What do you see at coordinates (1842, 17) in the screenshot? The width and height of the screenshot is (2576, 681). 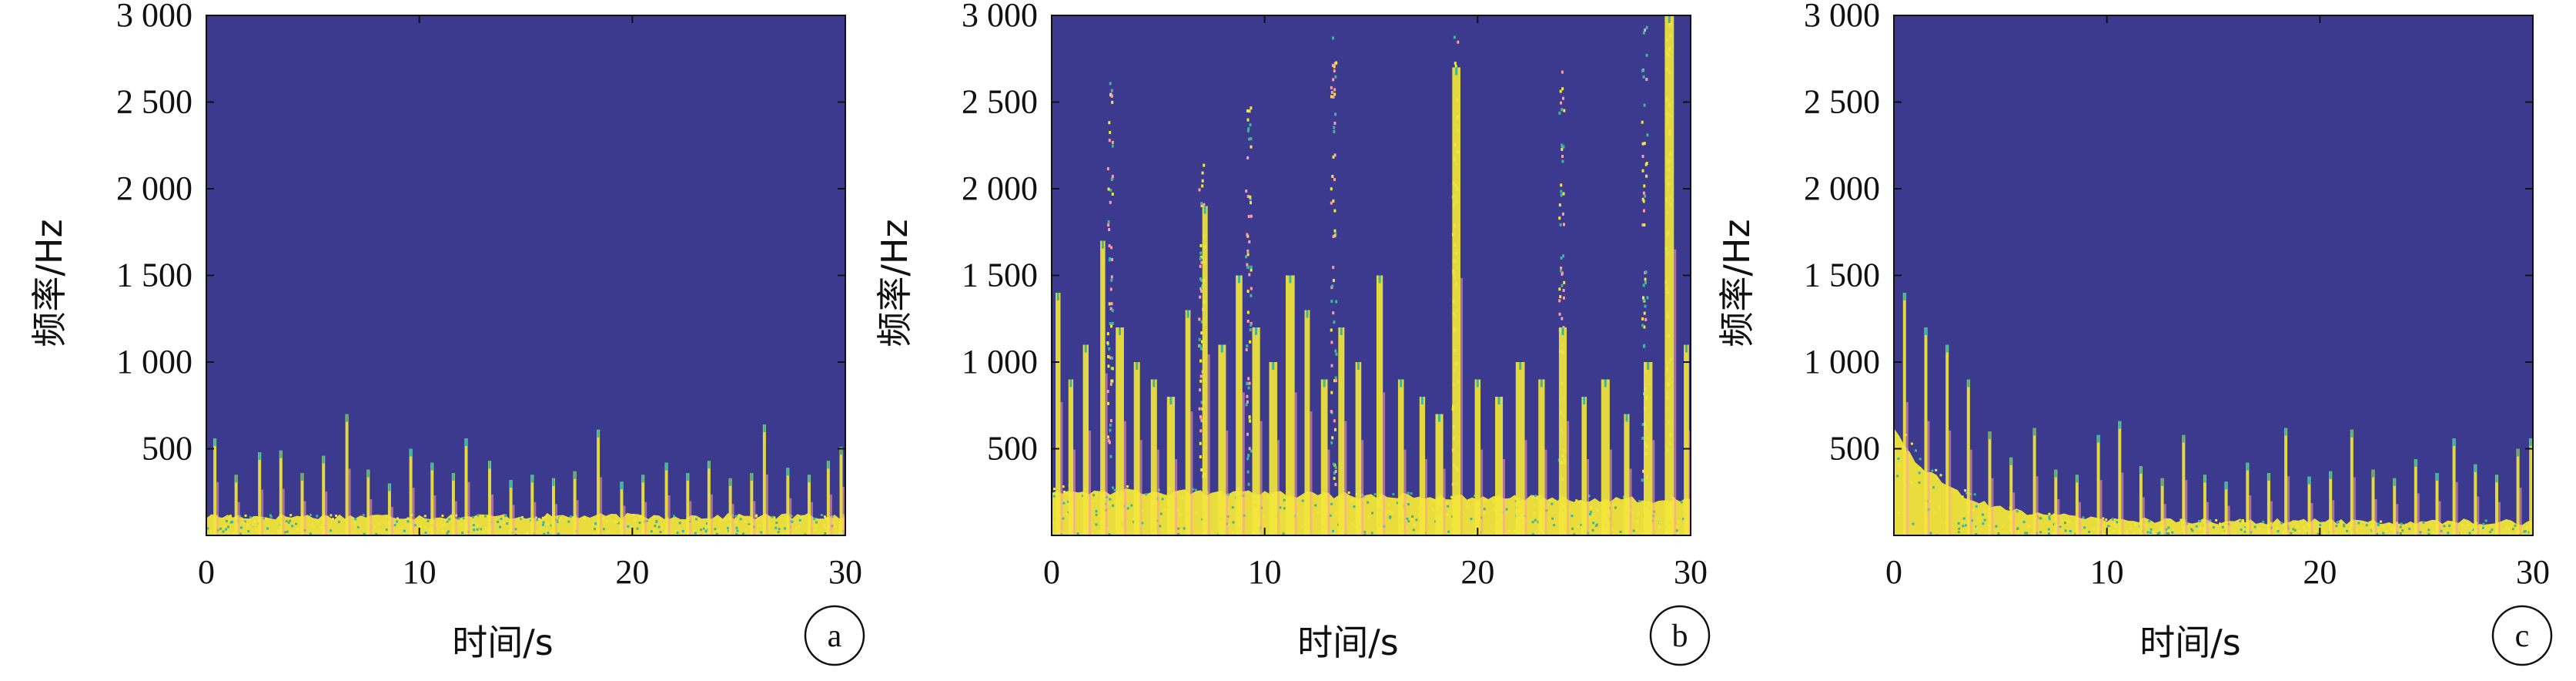 I see `y-tick-label: 3 000` at bounding box center [1842, 17].